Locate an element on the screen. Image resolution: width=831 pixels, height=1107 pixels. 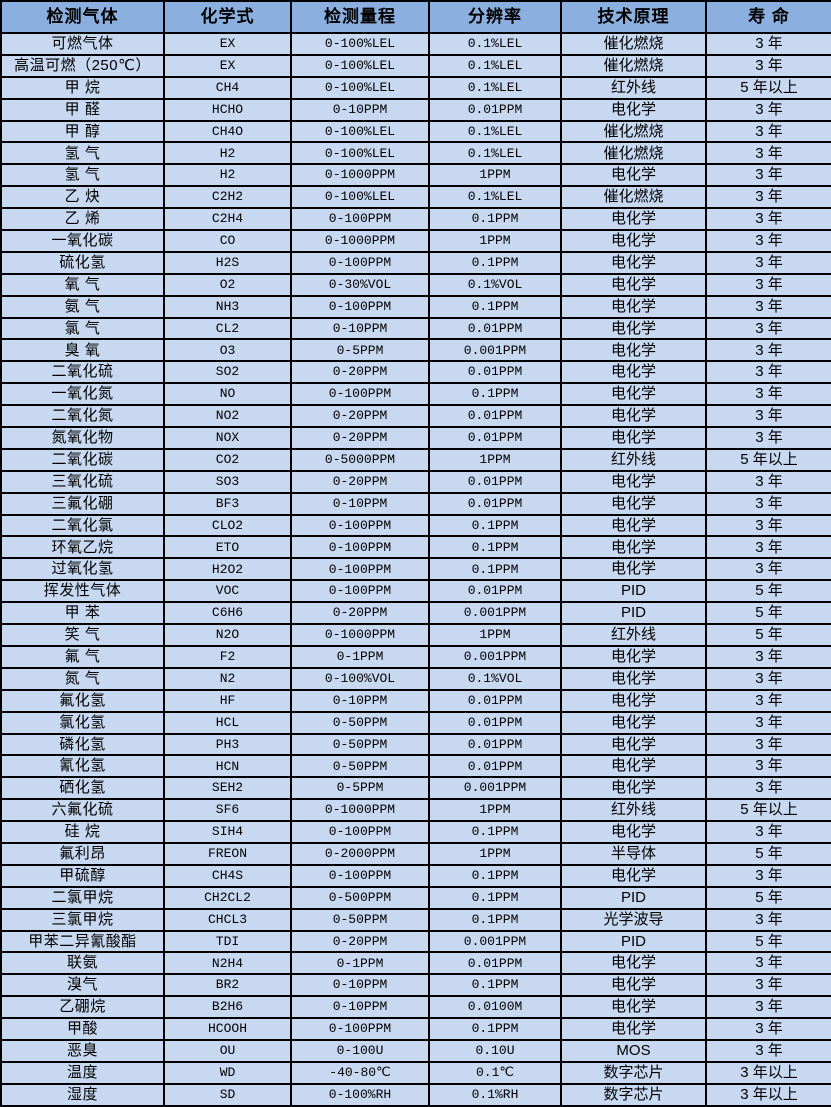
cell-chemical-formula: NO is located at coordinates (227, 394).